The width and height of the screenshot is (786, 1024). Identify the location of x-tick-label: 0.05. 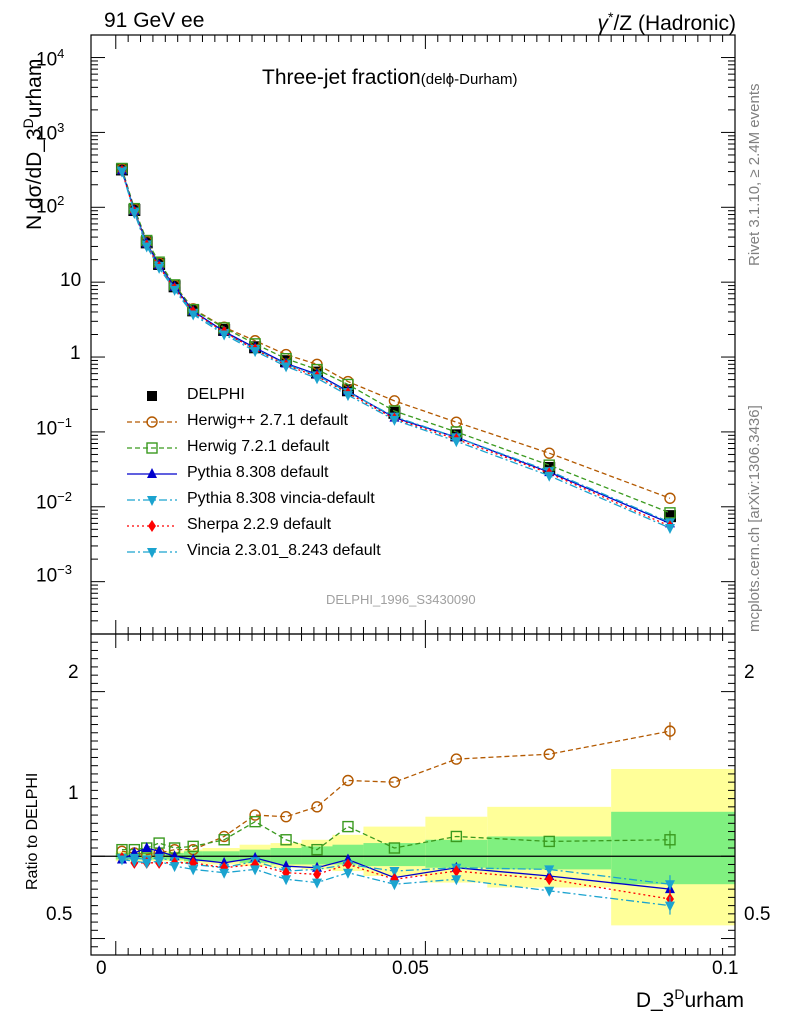
(410, 968).